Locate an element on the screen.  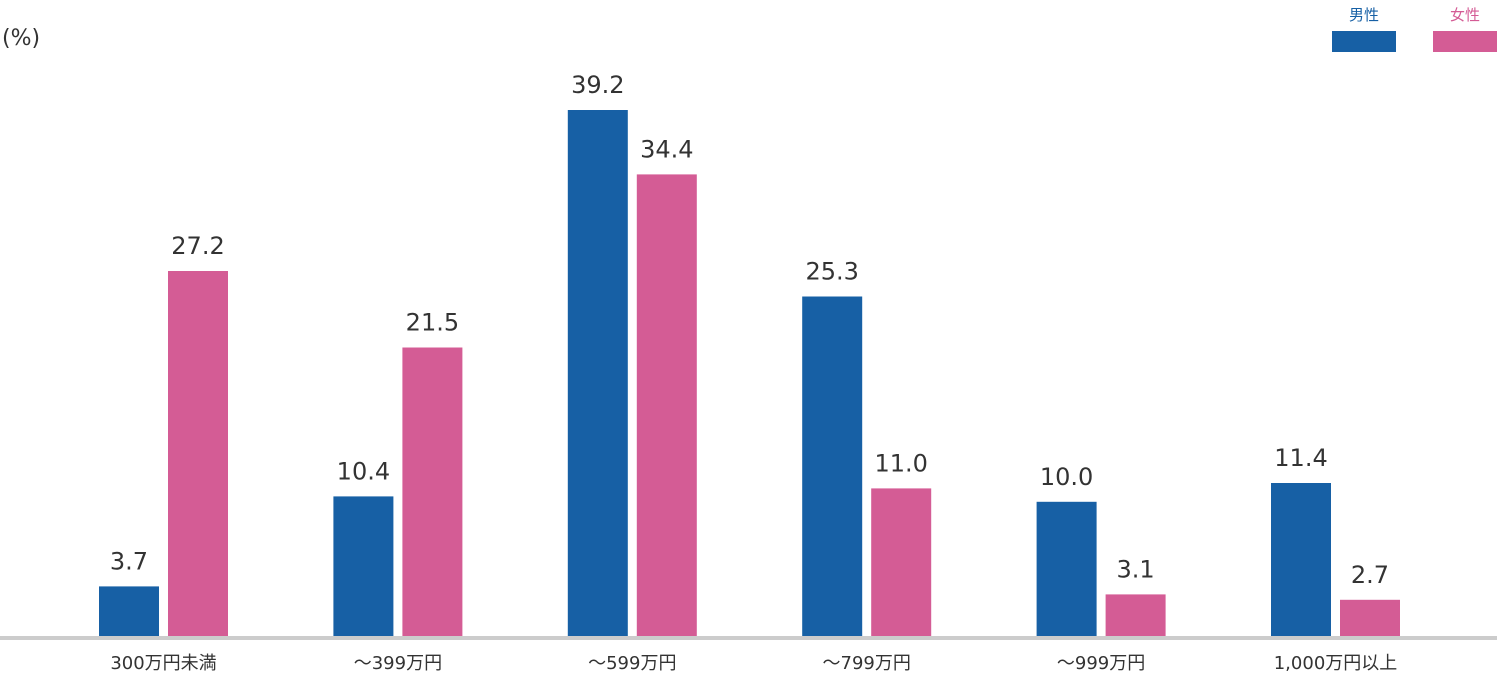
value-label-female-0: 27.2 is located at coordinates (197, 246).